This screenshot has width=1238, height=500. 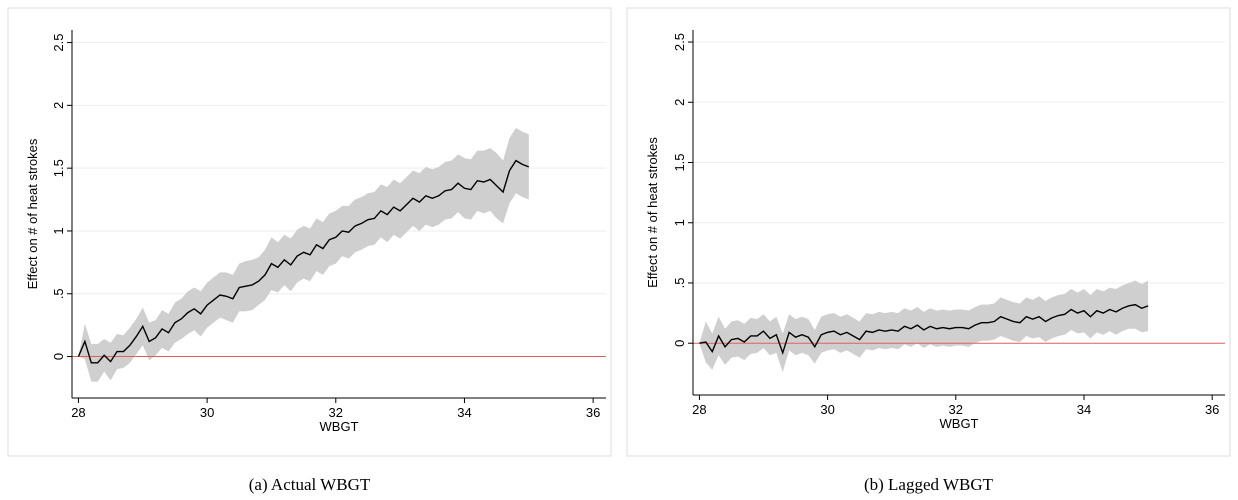 What do you see at coordinates (309, 484) in the screenshot?
I see `caption-actual-wbgt: (a) Actual WBGT` at bounding box center [309, 484].